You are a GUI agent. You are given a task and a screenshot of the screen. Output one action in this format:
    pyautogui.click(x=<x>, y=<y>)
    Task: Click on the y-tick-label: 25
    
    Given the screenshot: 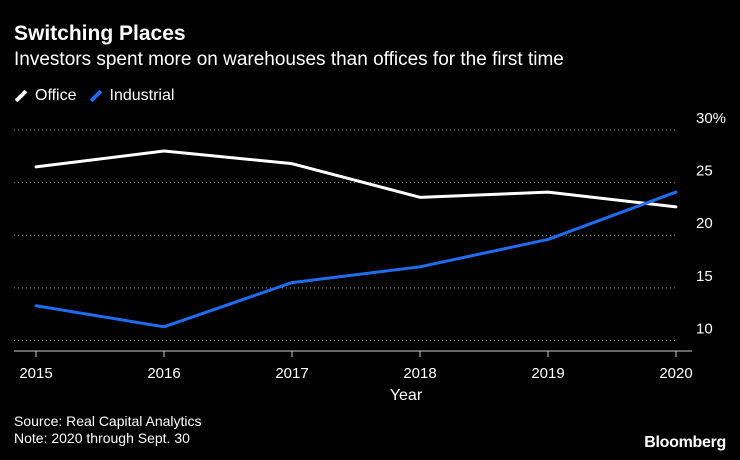 What is the action you would take?
    pyautogui.click(x=704, y=171)
    